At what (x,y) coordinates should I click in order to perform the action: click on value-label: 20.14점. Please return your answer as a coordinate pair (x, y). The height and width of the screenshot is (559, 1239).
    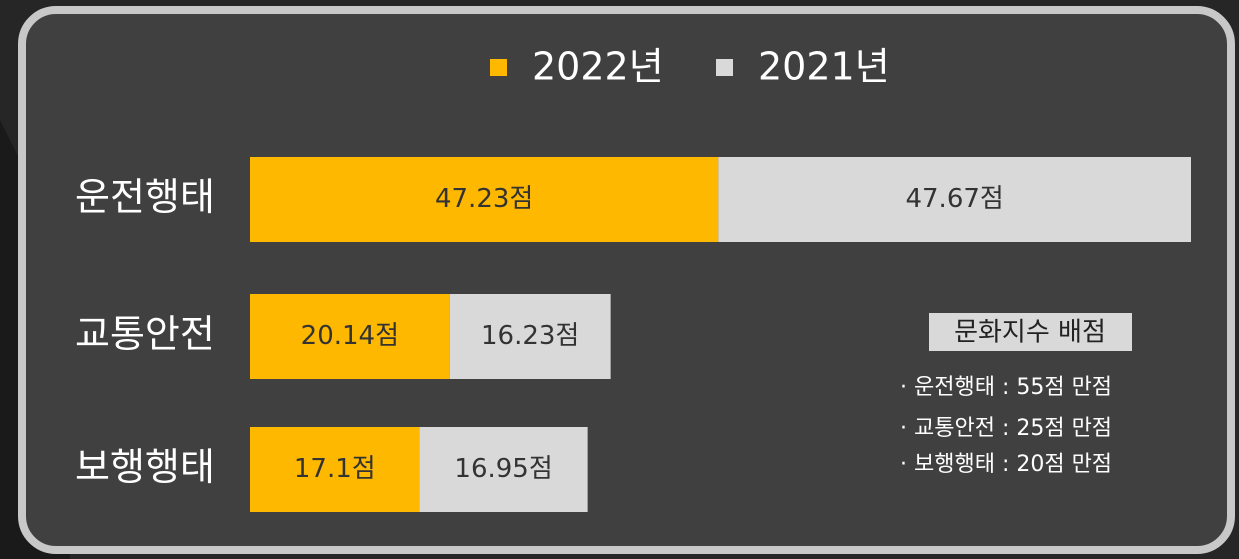
    Looking at the image, I should click on (350, 336).